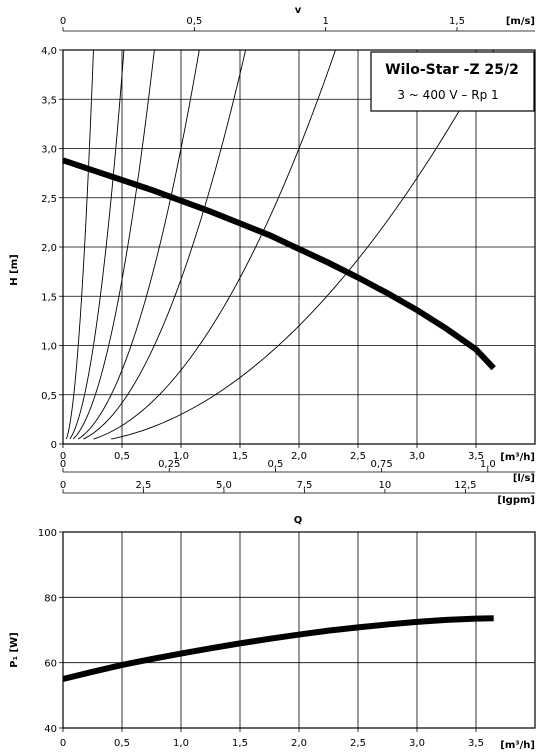 This screenshot has width=537, height=753. What do you see at coordinates (50, 729) in the screenshot?
I see `y-tick-label: 40` at bounding box center [50, 729].